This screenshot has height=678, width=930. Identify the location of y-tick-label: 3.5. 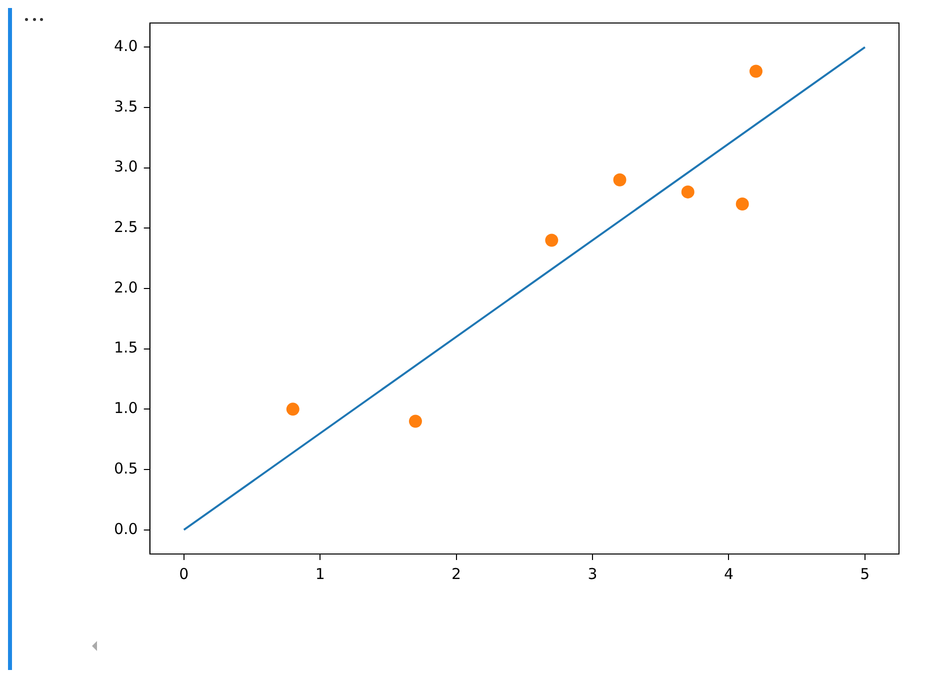
(126, 106).